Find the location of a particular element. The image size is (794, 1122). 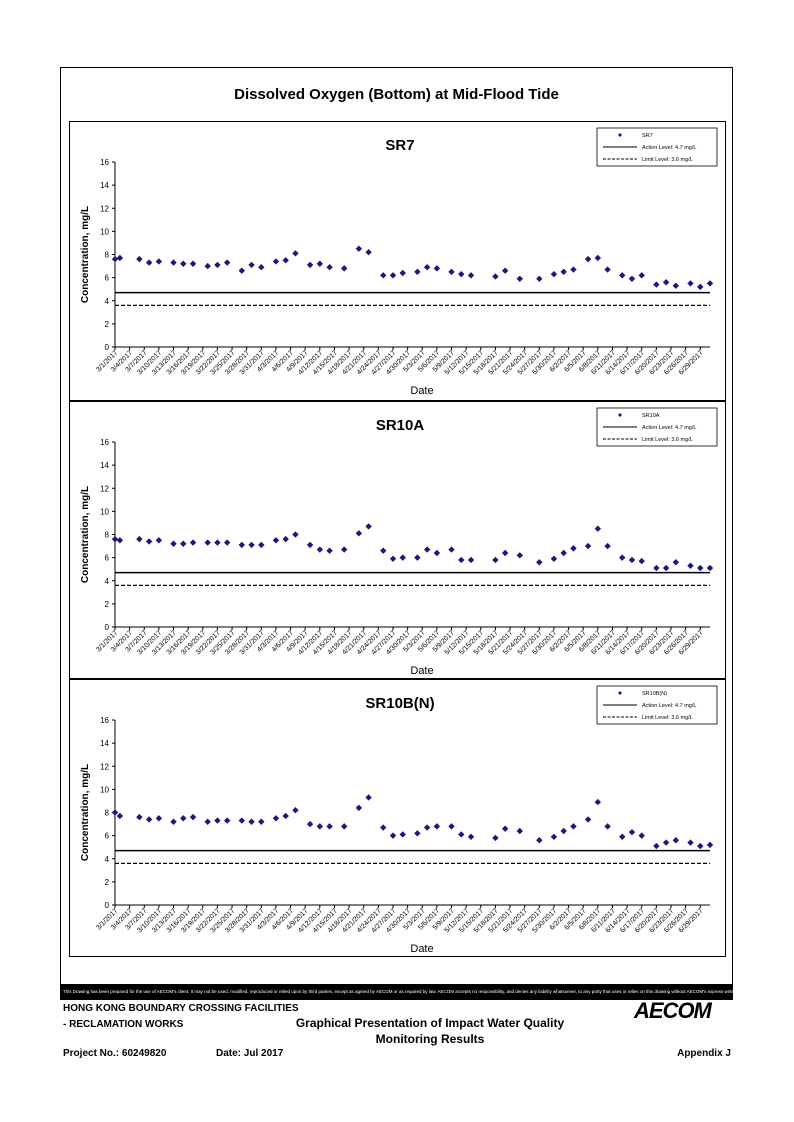

legend-series-label: SR7 is located at coordinates (647, 136).